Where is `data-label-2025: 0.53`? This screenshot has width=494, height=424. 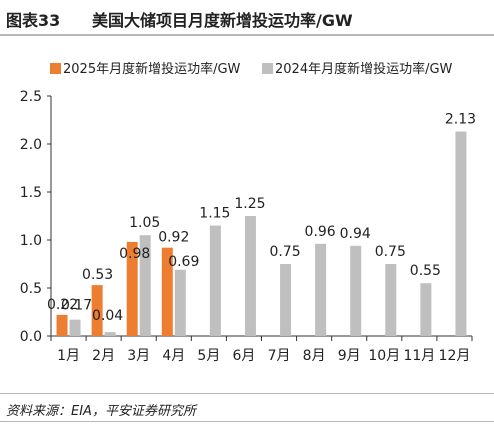
data-label-2025: 0.53 is located at coordinates (97, 275).